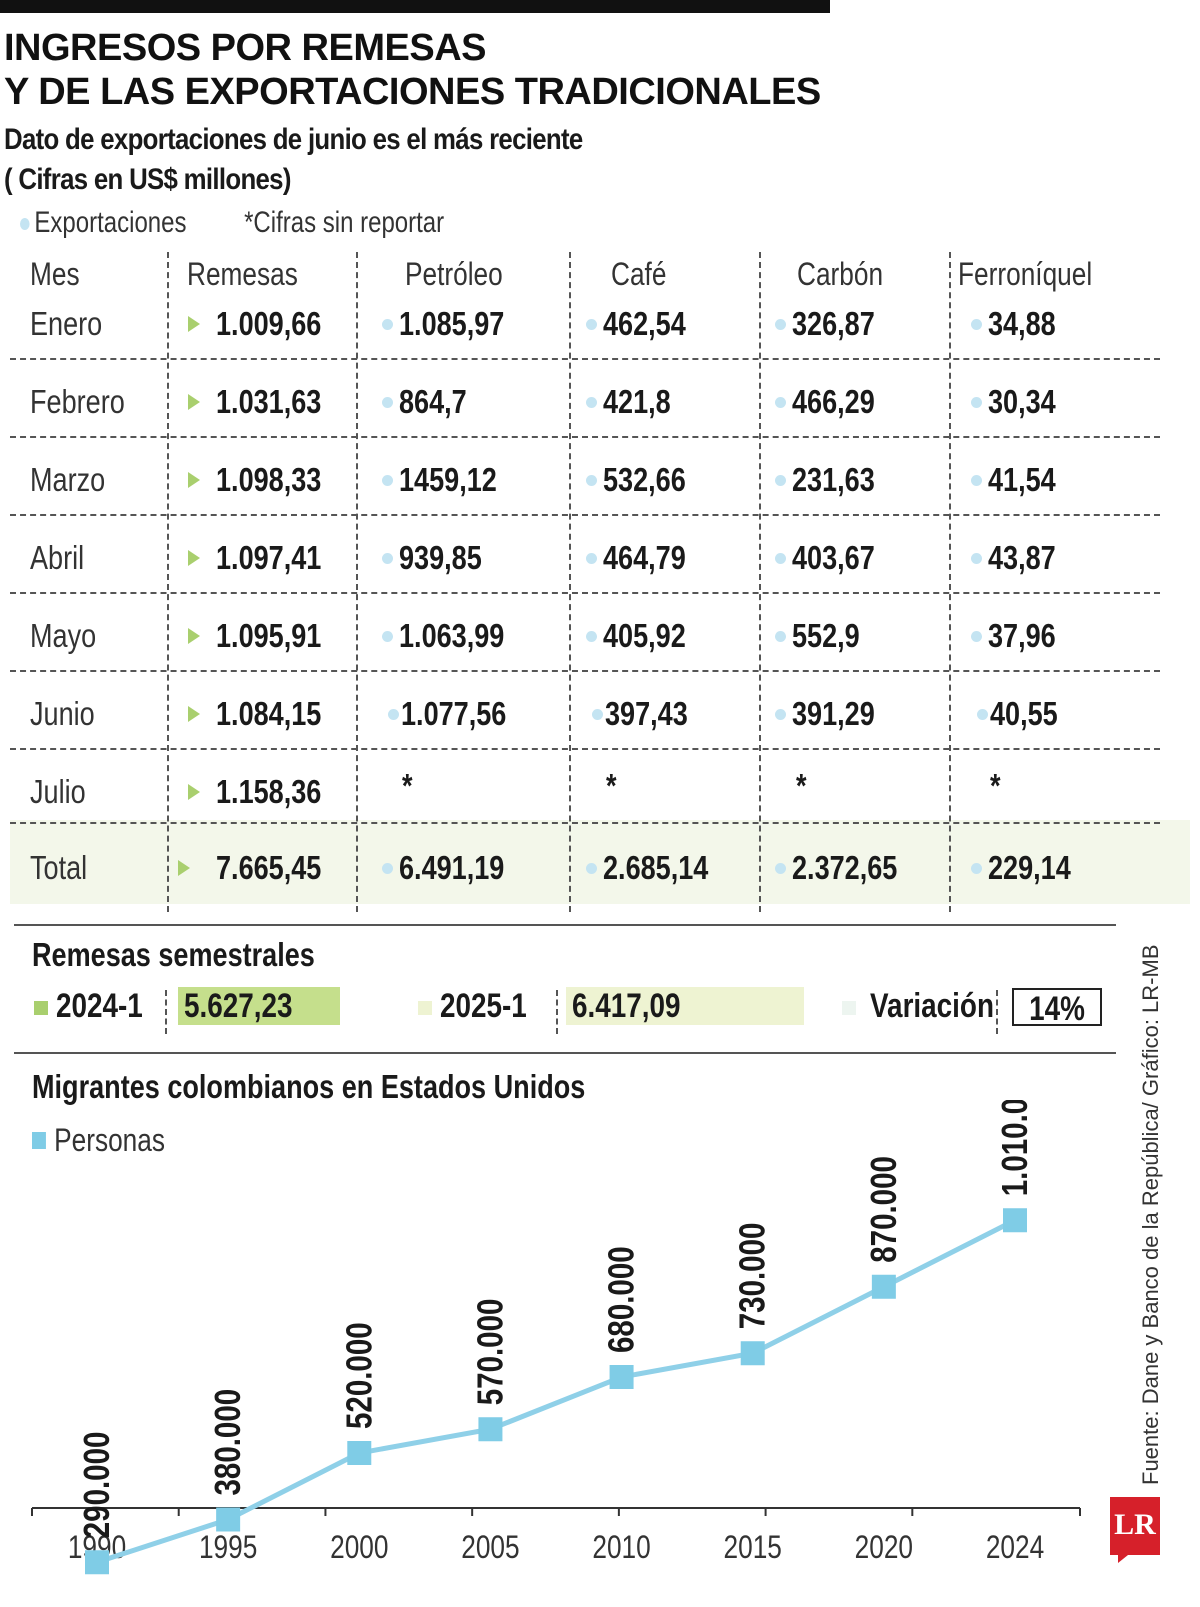 The height and width of the screenshot is (1607, 1200). Describe the element at coordinates (232, 223) in the screenshot. I see `table-legend: Exportaciones *Cifras sin reportar` at that location.